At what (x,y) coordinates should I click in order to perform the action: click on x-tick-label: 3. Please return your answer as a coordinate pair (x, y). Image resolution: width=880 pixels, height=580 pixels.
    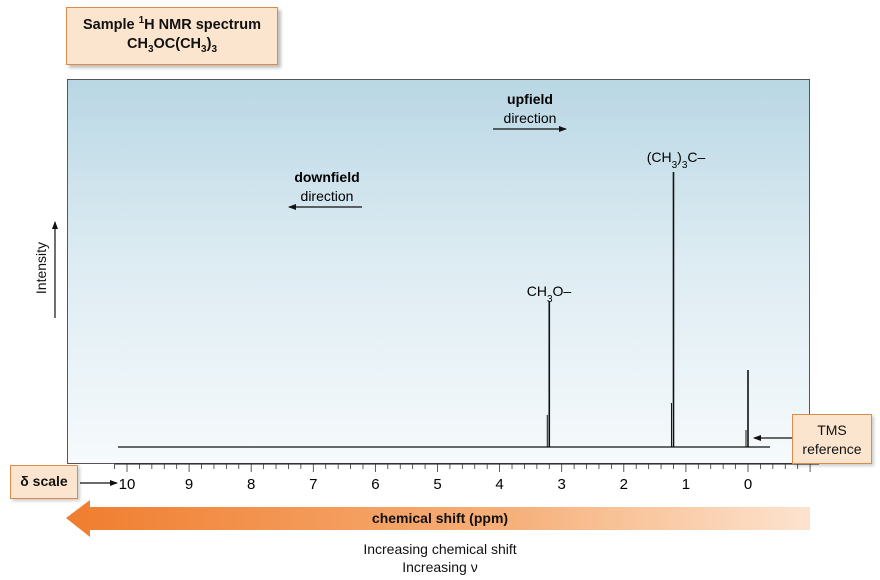
    Looking at the image, I should click on (562, 484).